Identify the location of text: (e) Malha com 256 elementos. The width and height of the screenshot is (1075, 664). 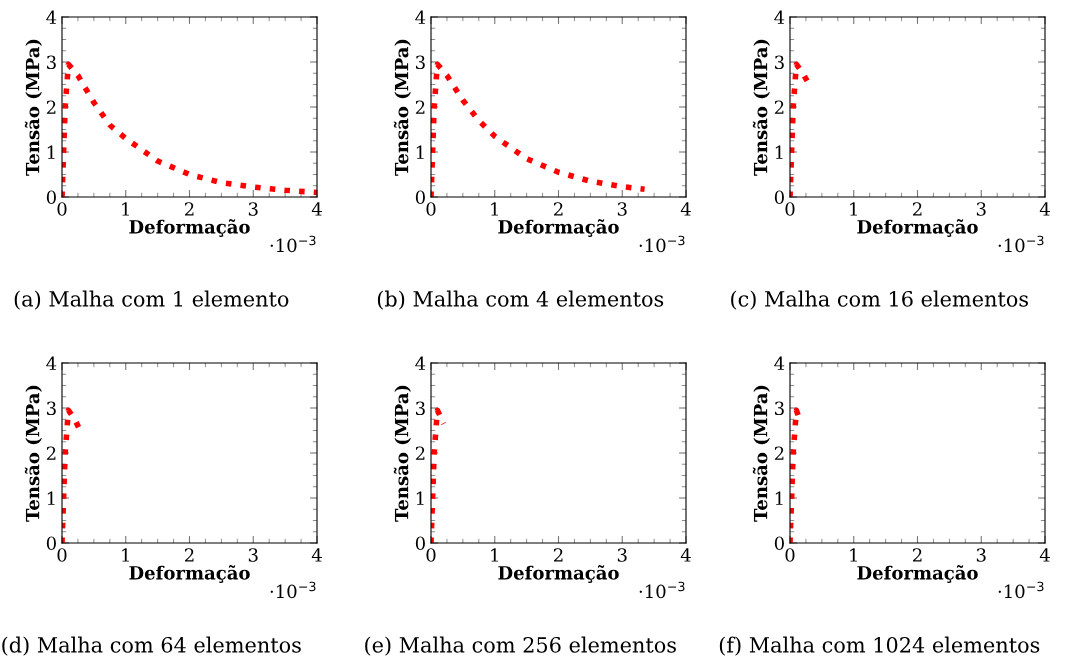
(520, 646).